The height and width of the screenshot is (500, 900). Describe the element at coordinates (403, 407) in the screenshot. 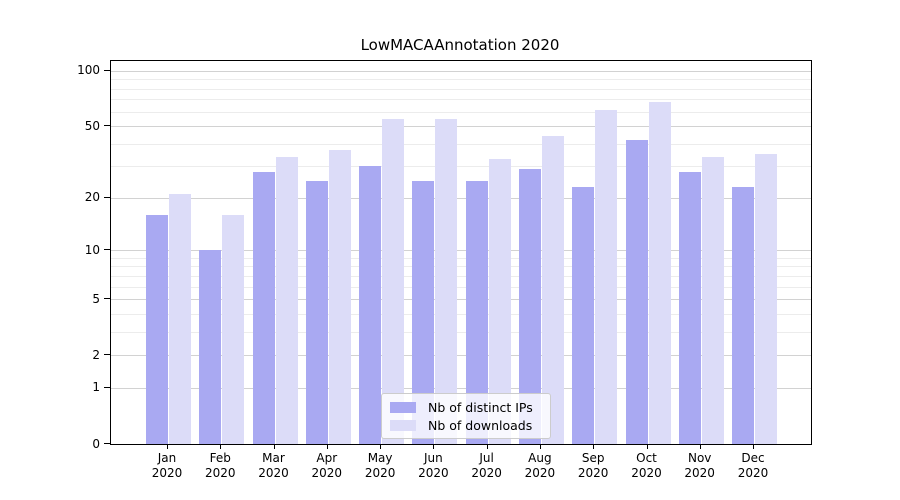

I see `legend-swatch-distinct-ips` at that location.